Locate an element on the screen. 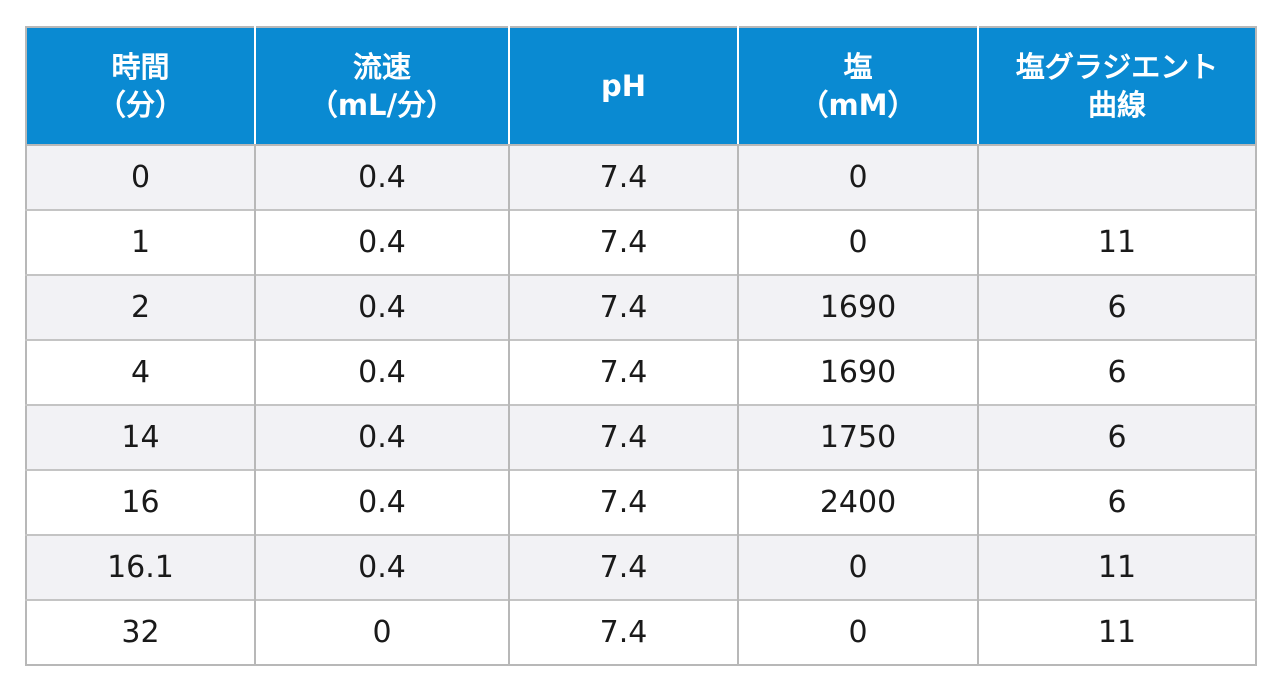 The height and width of the screenshot is (693, 1280). header-ph: pH is located at coordinates (624, 86).